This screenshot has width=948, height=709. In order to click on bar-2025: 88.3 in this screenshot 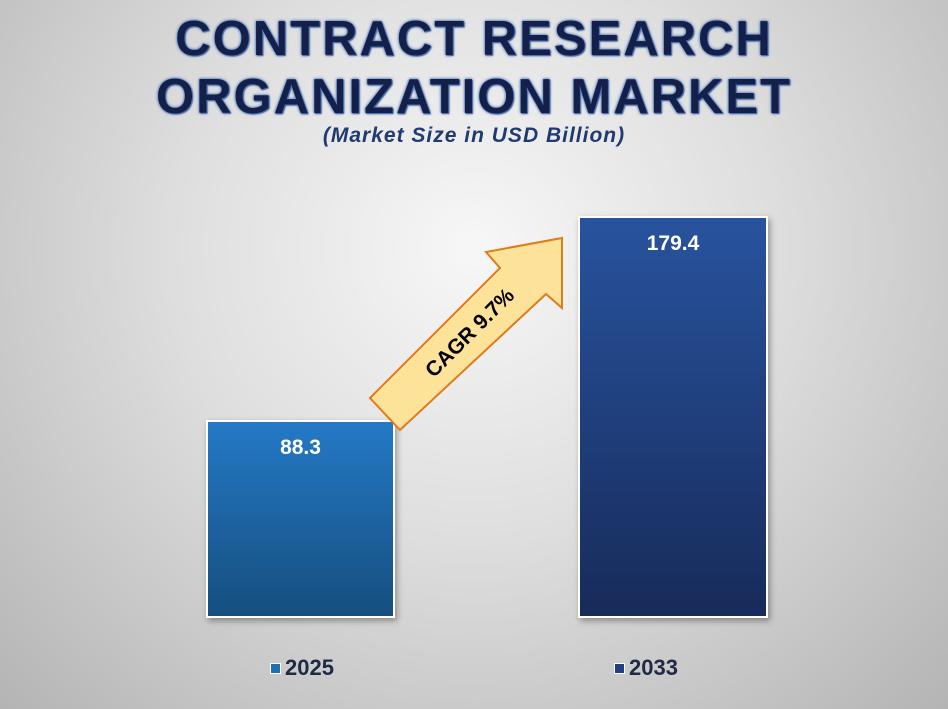, I will do `click(300, 519)`.